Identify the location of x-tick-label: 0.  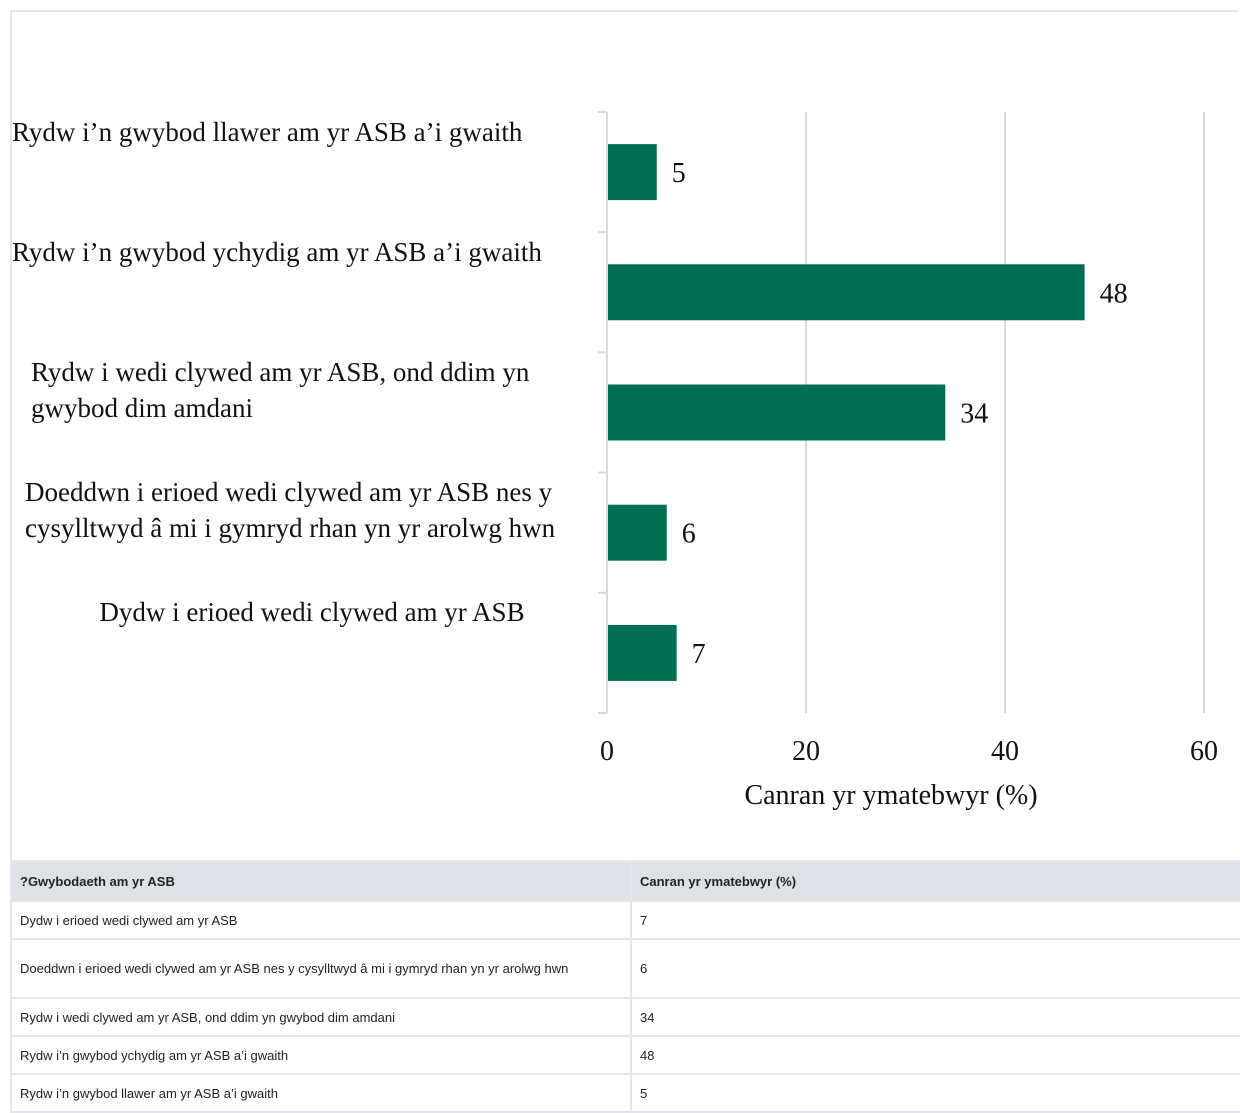
(607, 751).